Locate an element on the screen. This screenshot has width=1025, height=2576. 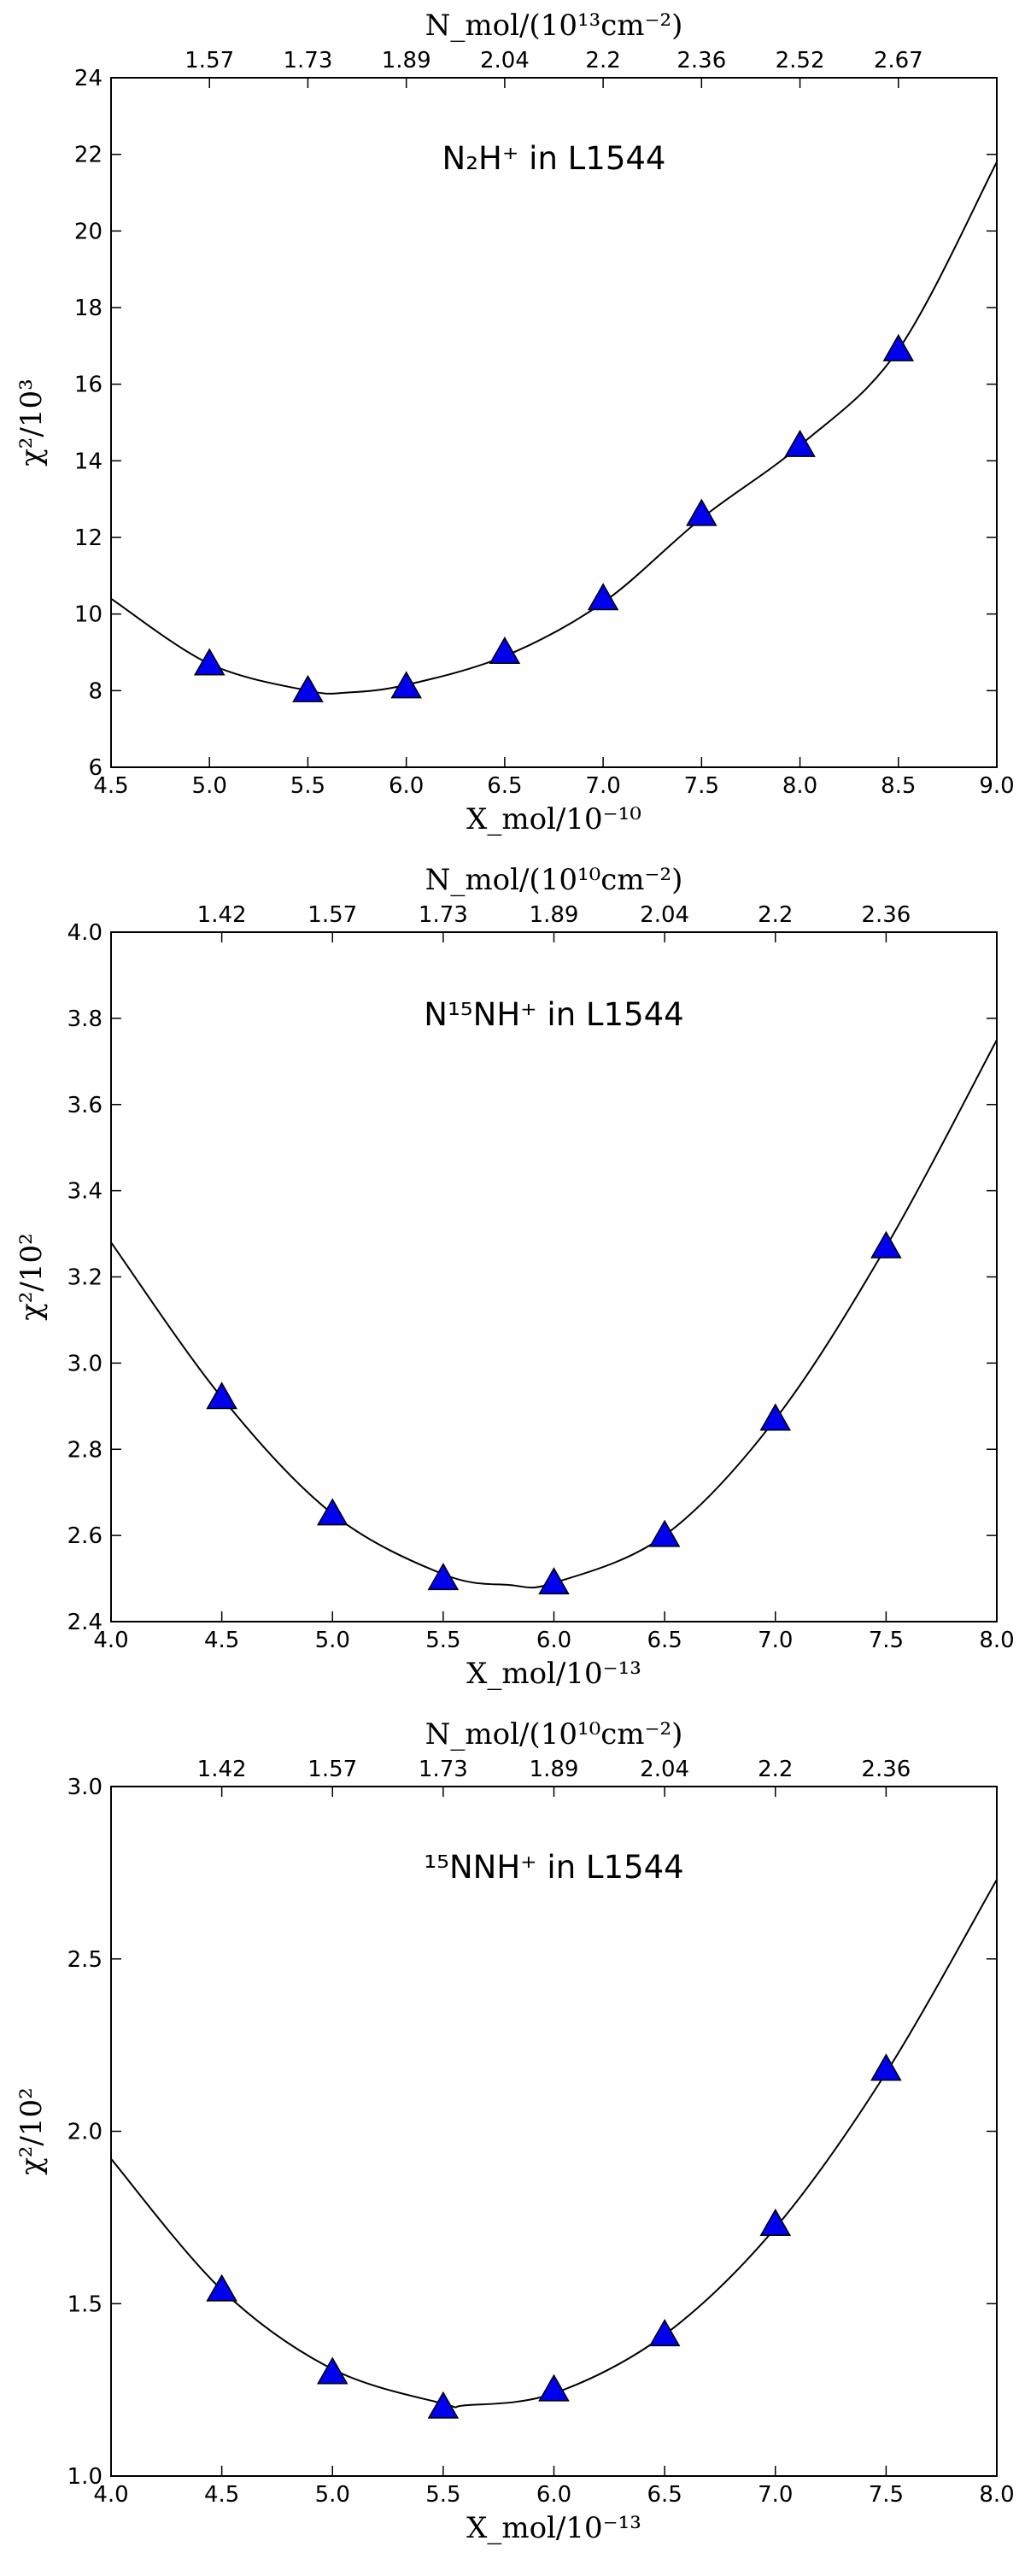
y-tick-label: 24 is located at coordinates (88, 78).